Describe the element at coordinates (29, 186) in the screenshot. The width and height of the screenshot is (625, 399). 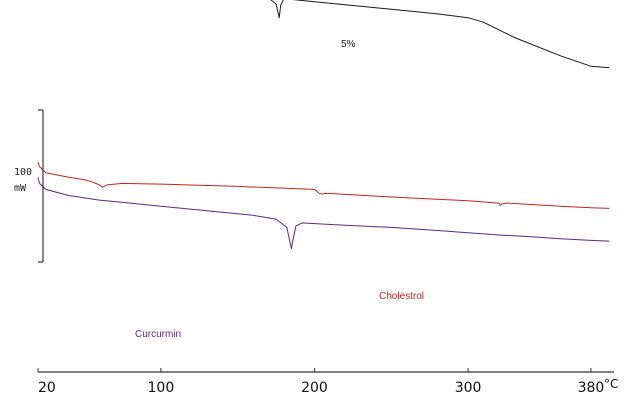
I see `scale-bar: 100 mW` at that location.